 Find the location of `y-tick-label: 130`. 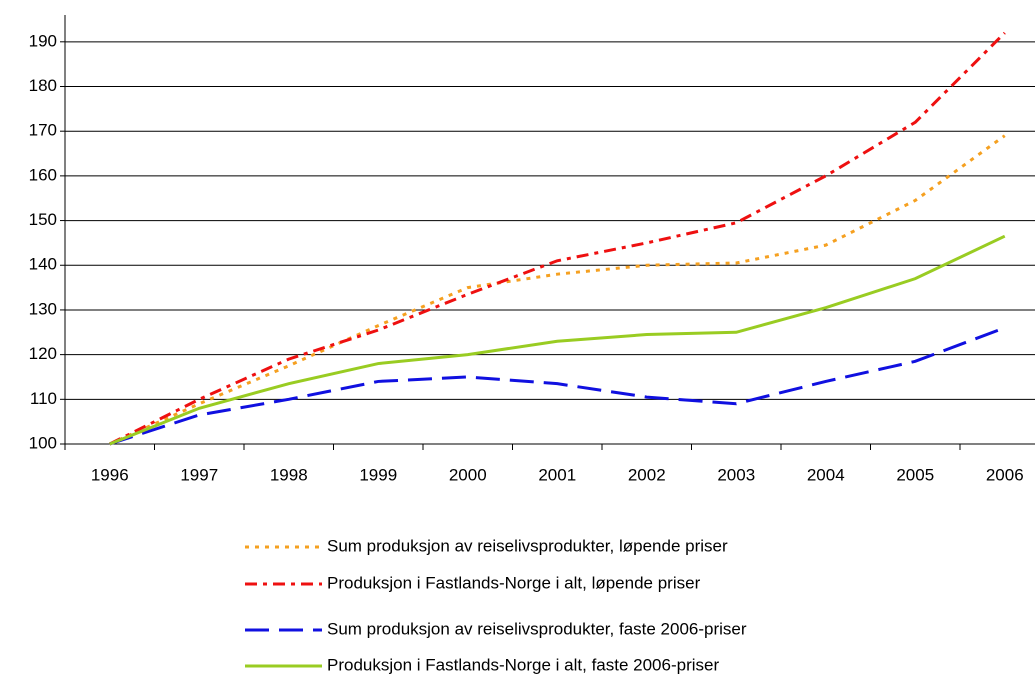

y-tick-label: 130 is located at coordinates (43, 308).